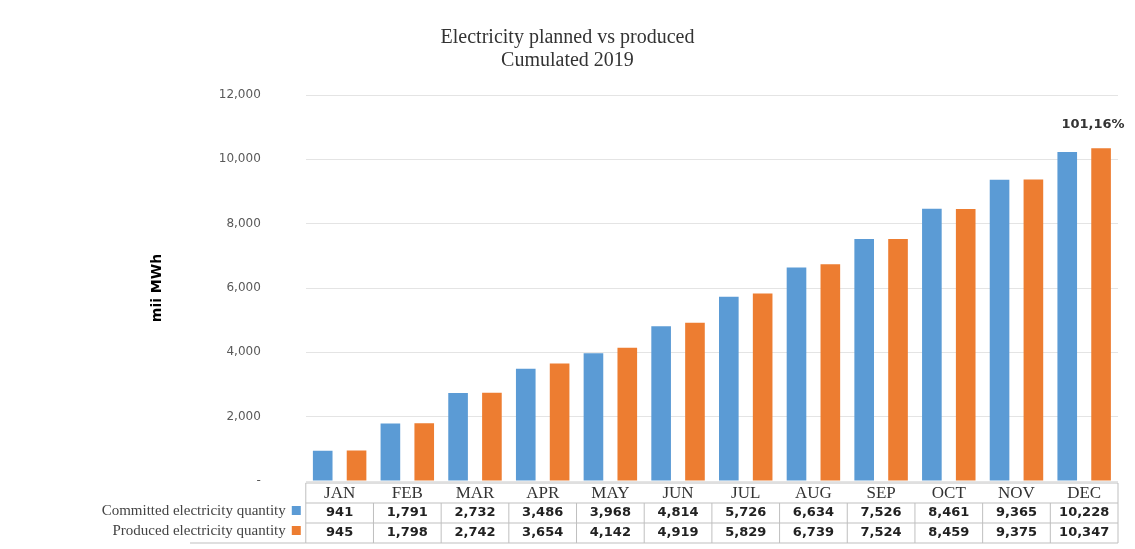 The width and height of the screenshot is (1135, 549). I want to click on data-label: 9,375, so click(1016, 532).